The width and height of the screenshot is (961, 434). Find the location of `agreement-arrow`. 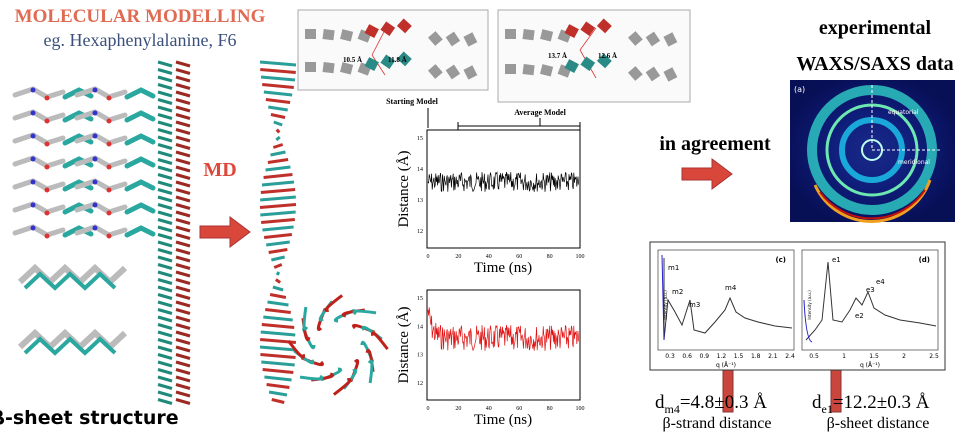

agreement-arrow is located at coordinates (707, 174).